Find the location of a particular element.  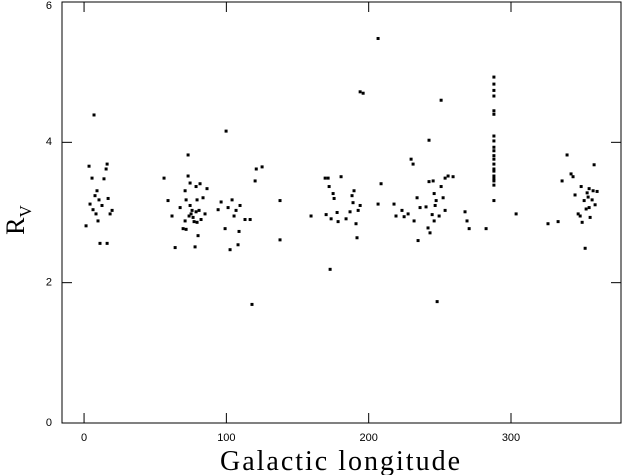

y-tick-label: 4 is located at coordinates (49, 142).